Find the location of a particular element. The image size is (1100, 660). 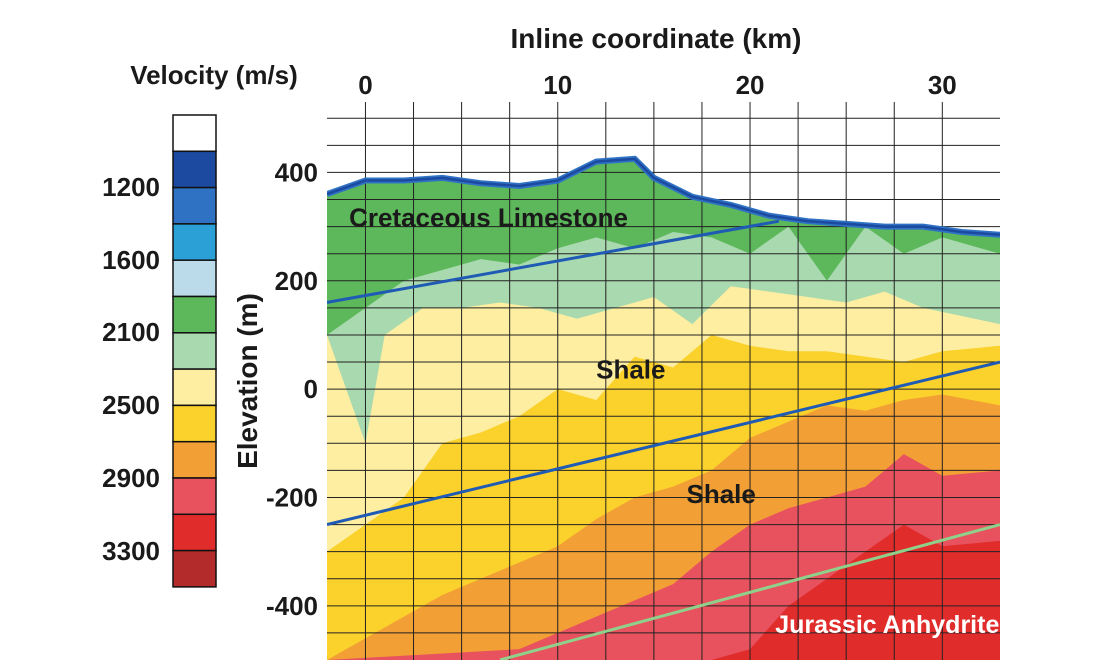

colorbar-tick-label: 1600 is located at coordinates (131, 260).